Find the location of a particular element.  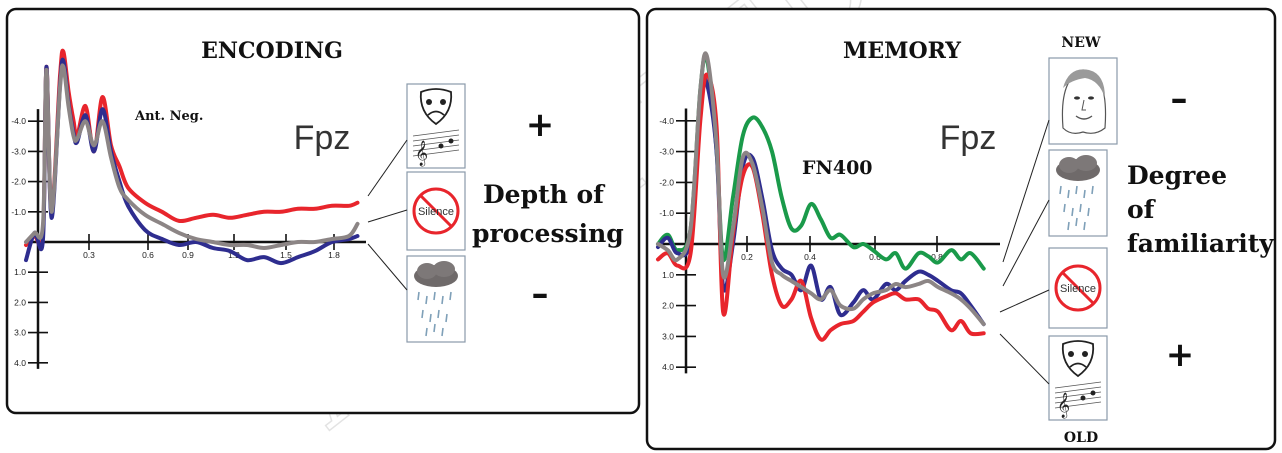

memory-electrode-label: Fpz is located at coordinates (968, 138).